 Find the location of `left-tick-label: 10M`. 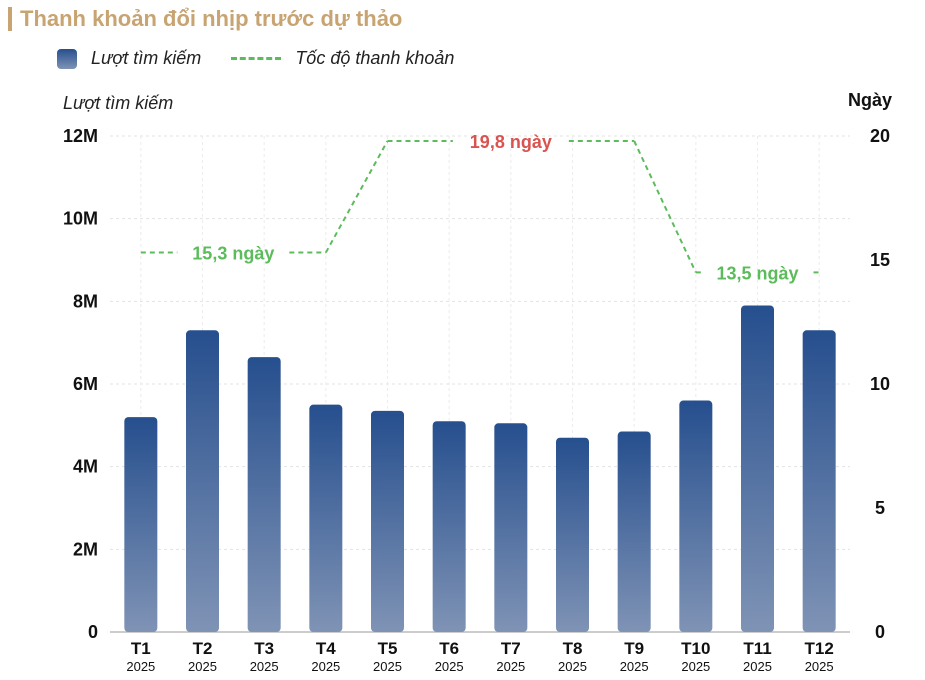

left-tick-label: 10M is located at coordinates (80, 219).